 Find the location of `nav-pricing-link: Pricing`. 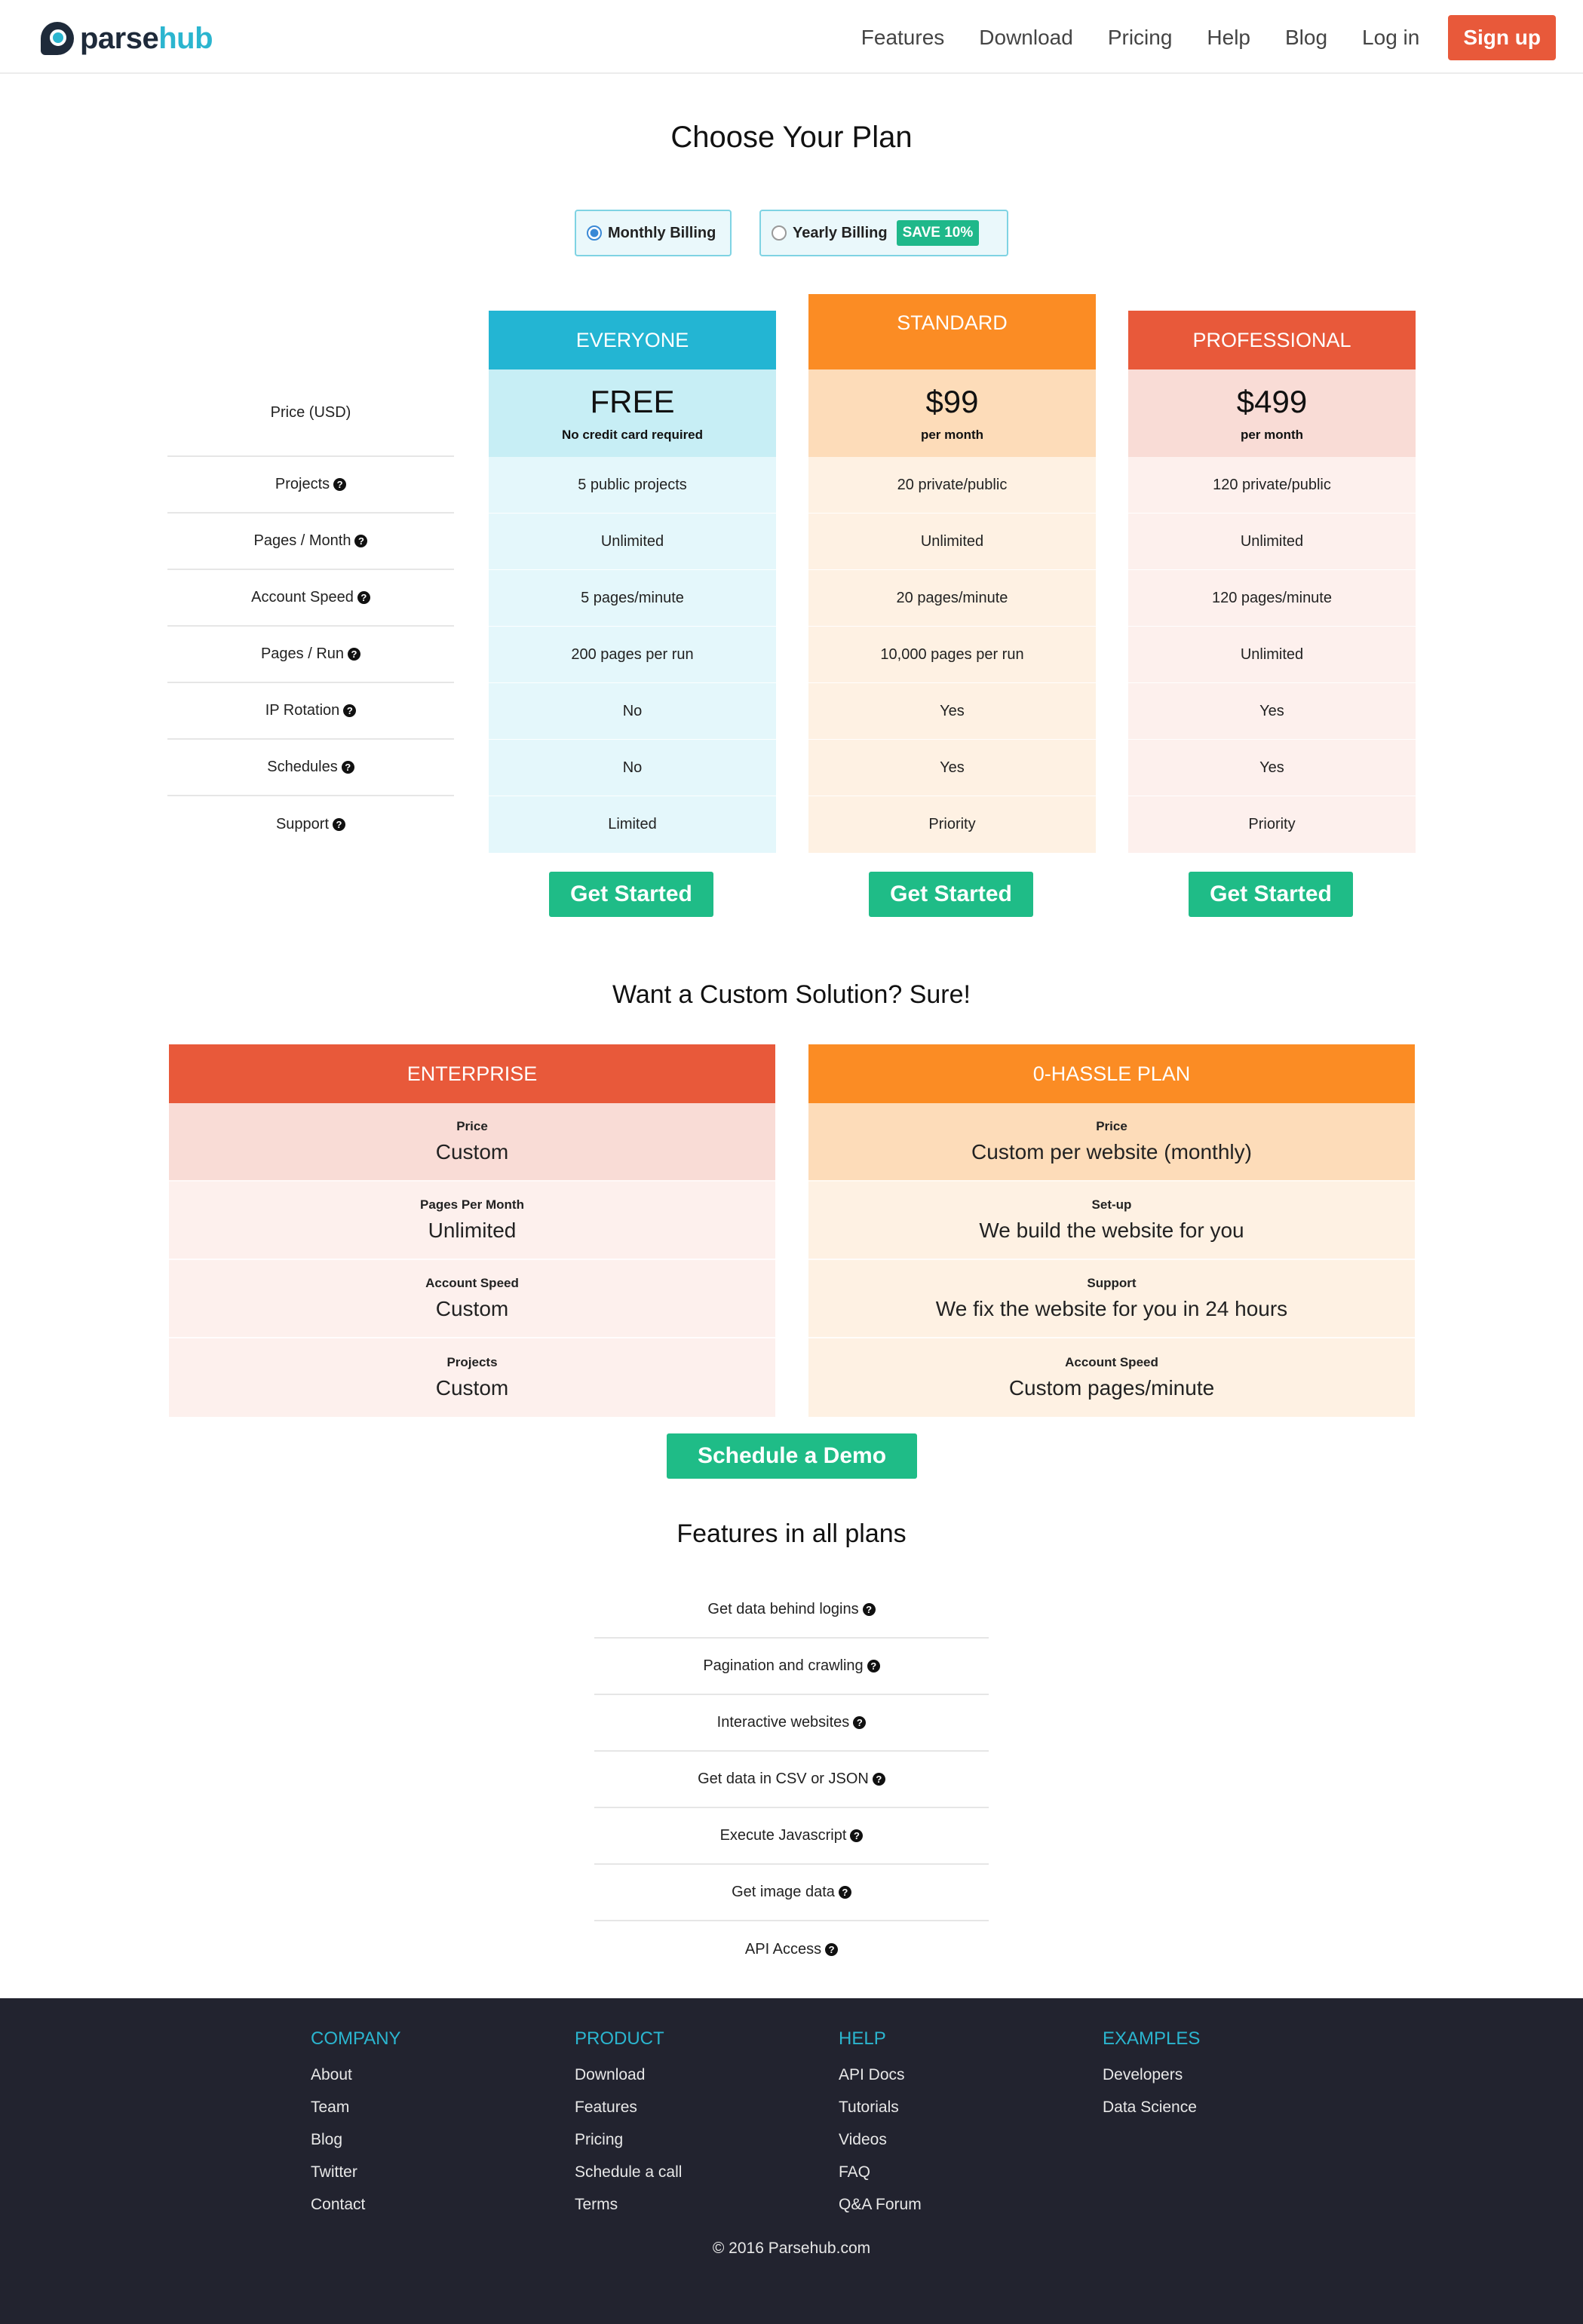

nav-pricing-link: Pricing is located at coordinates (1140, 38).